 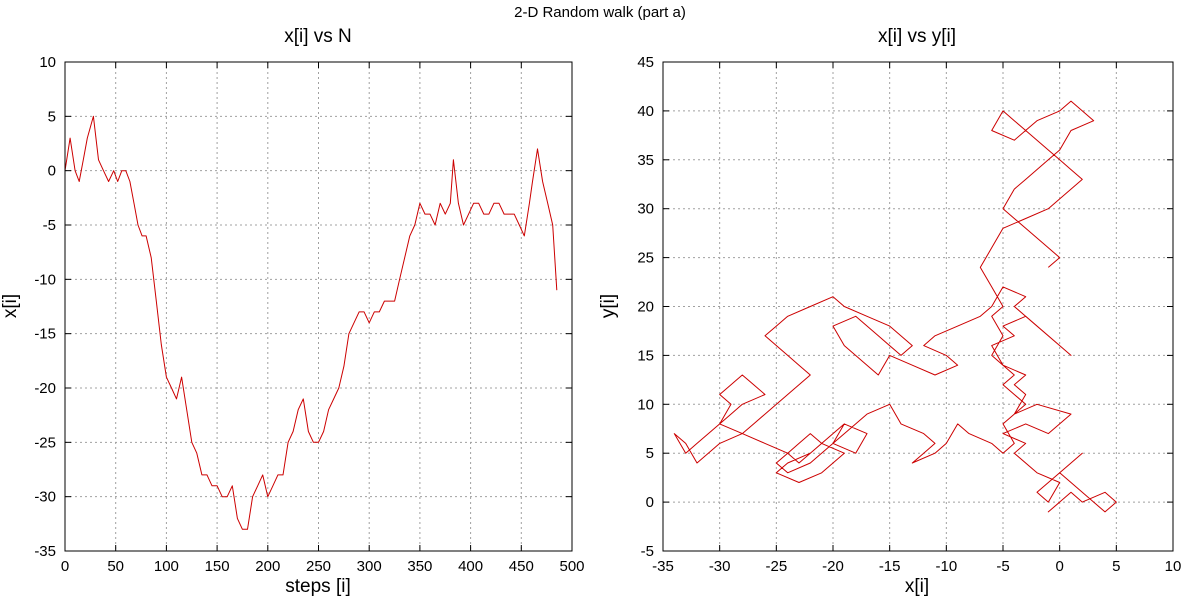 What do you see at coordinates (571, 566) in the screenshot?
I see `x-tick-label: 500` at bounding box center [571, 566].